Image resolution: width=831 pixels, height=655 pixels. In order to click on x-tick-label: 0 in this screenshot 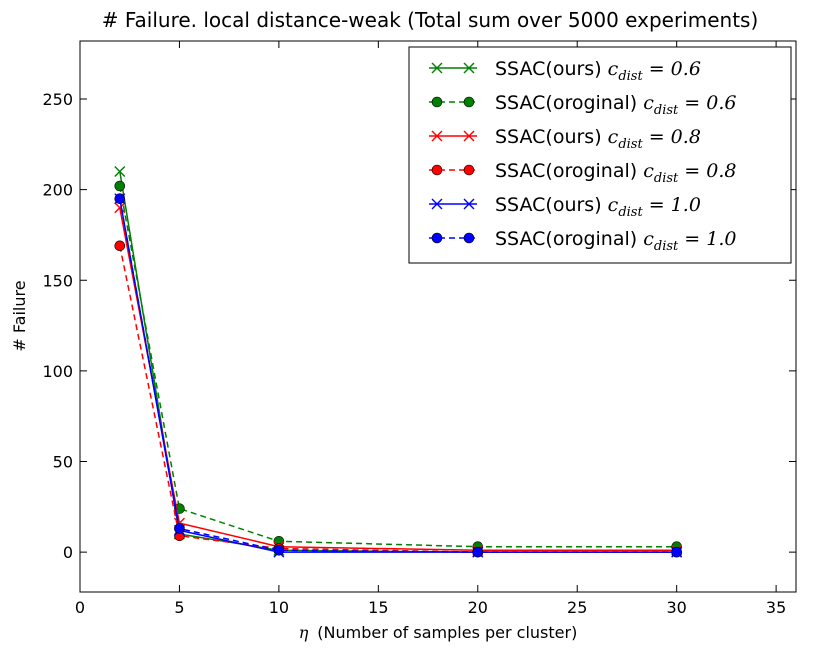, I will do `click(80, 607)`.